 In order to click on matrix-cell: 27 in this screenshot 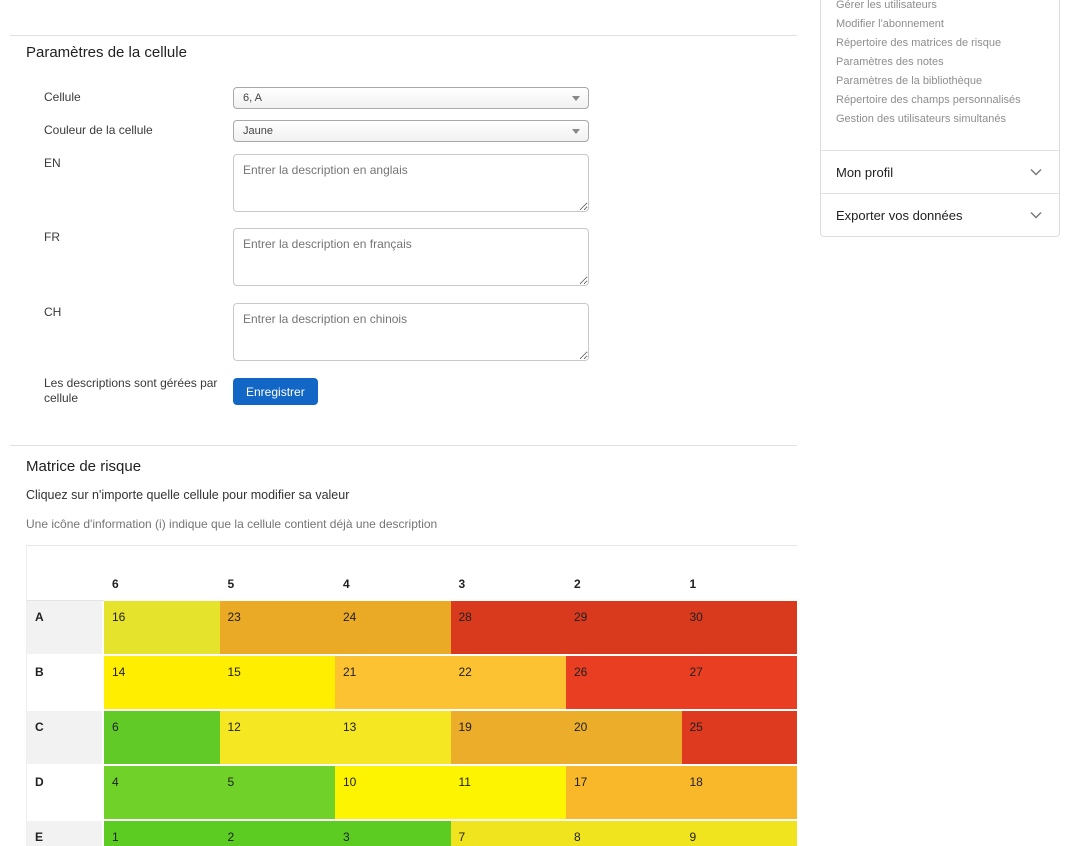, I will do `click(739, 683)`.